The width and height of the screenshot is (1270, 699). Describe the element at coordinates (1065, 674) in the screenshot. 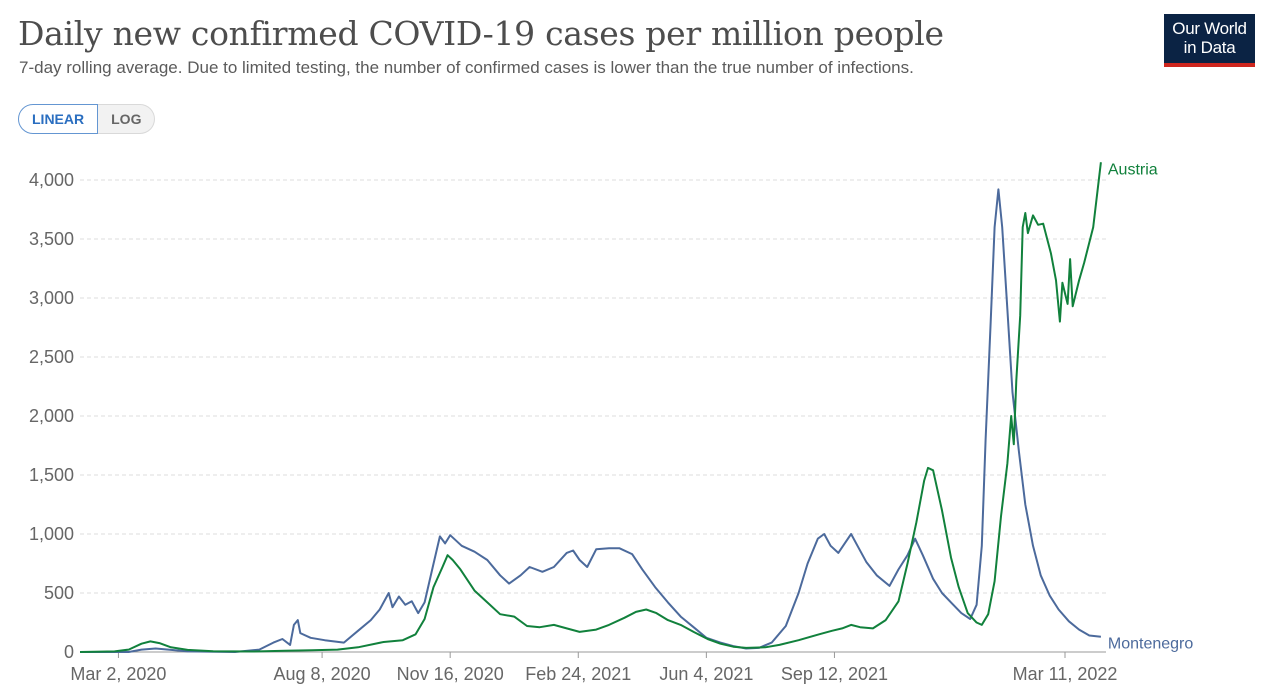

I see `x-tick-label: Mar 11, 2022` at that location.